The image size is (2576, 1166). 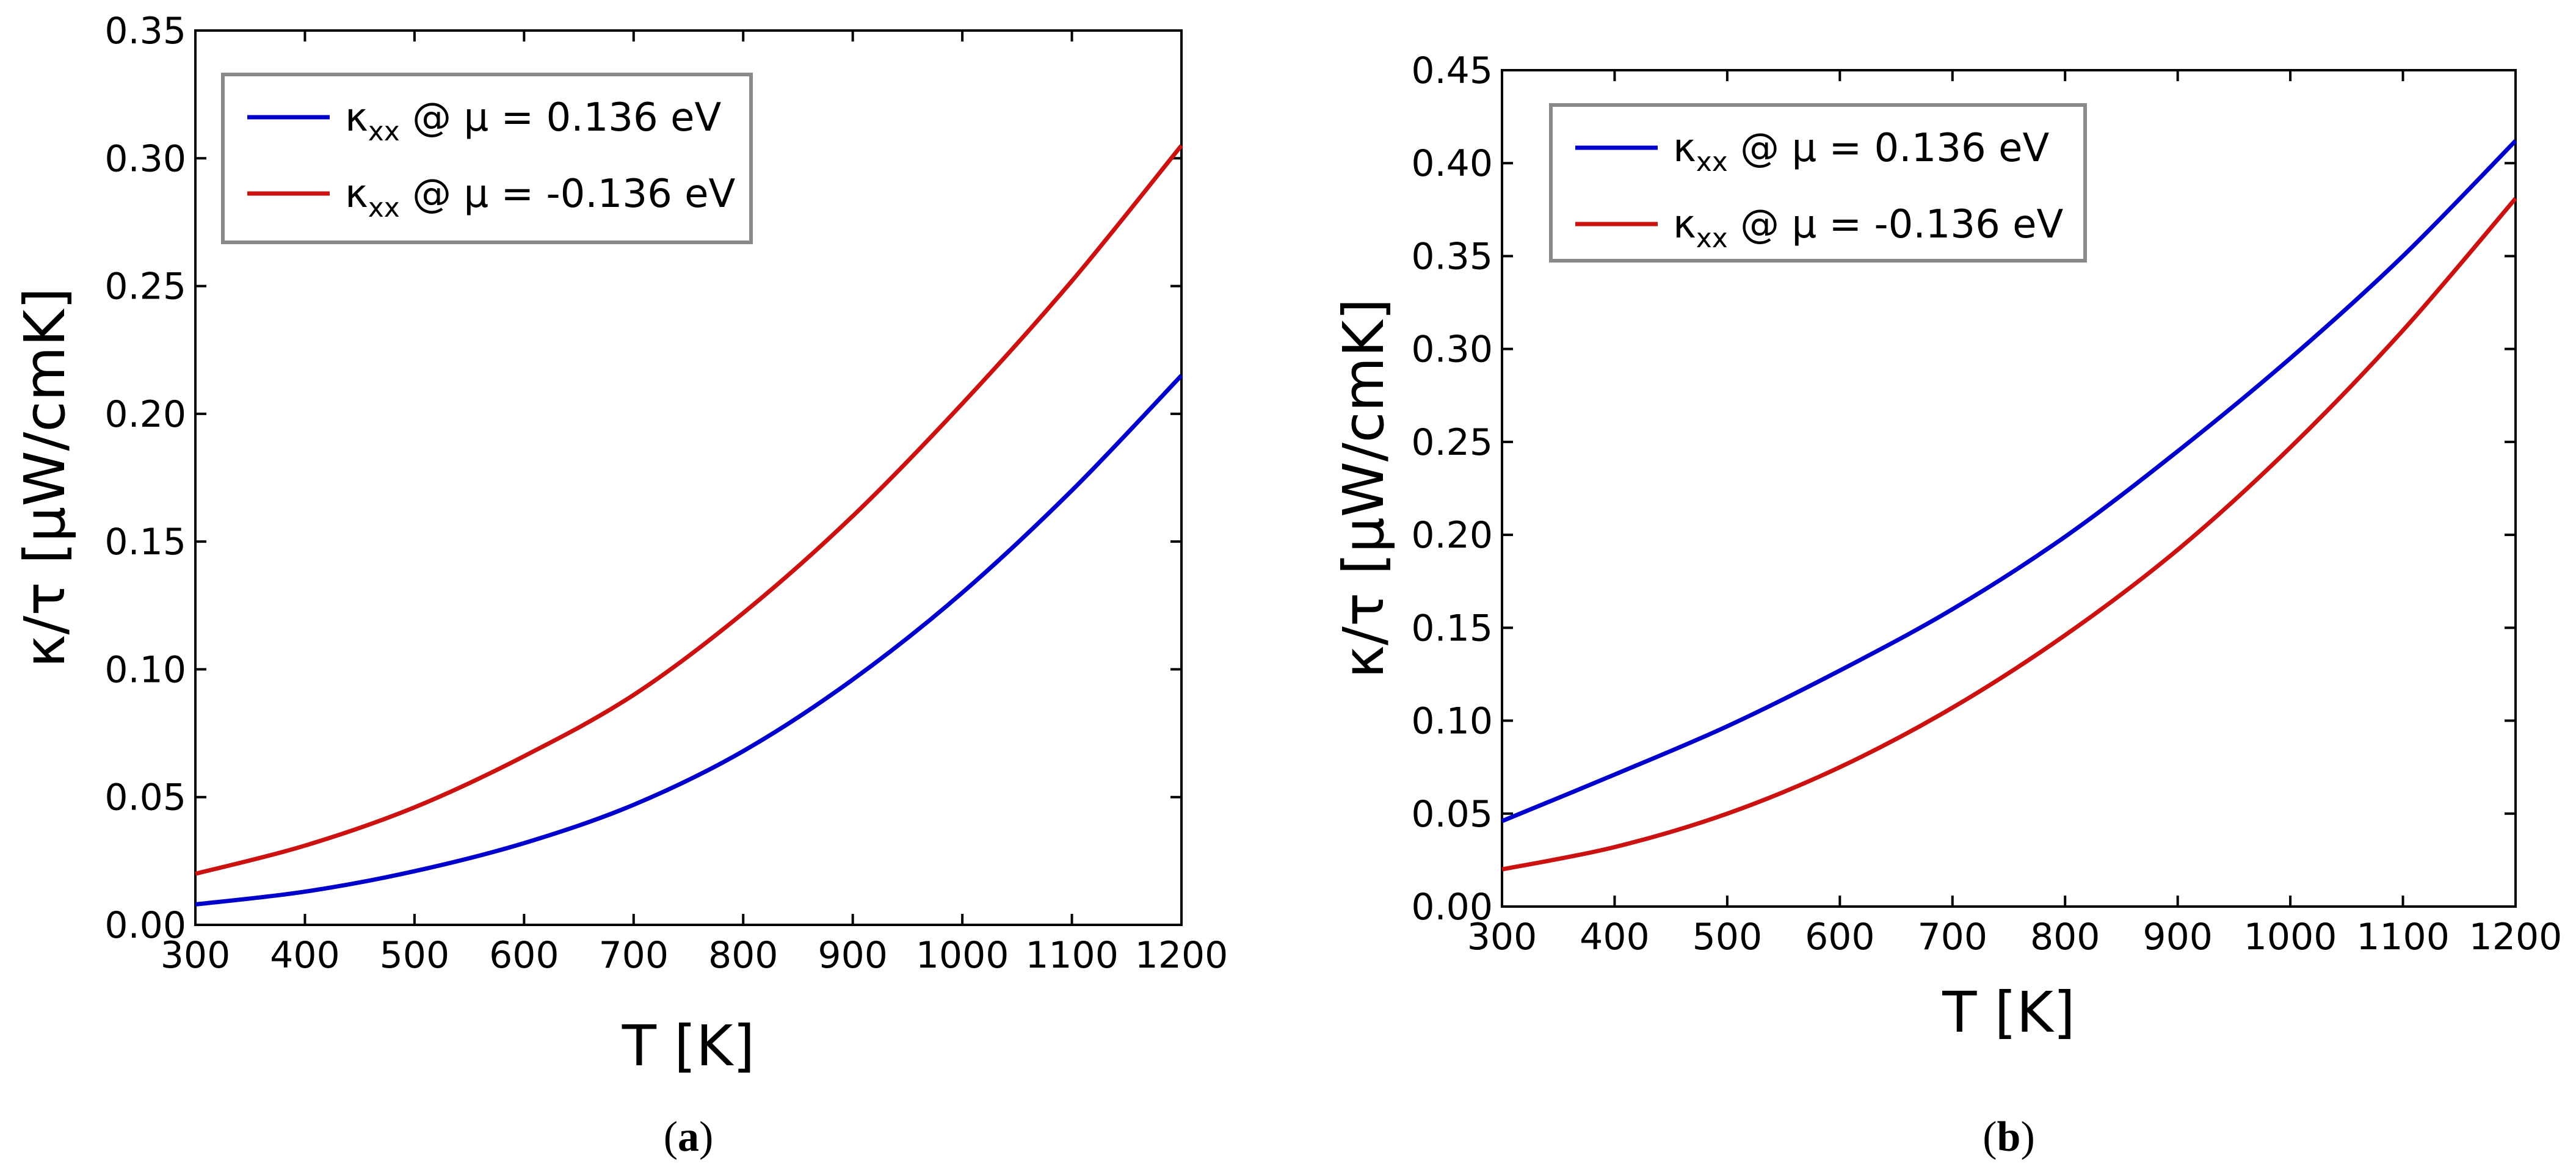 I want to click on chart-b-ytick-label: 0.15, so click(x=1452, y=629).